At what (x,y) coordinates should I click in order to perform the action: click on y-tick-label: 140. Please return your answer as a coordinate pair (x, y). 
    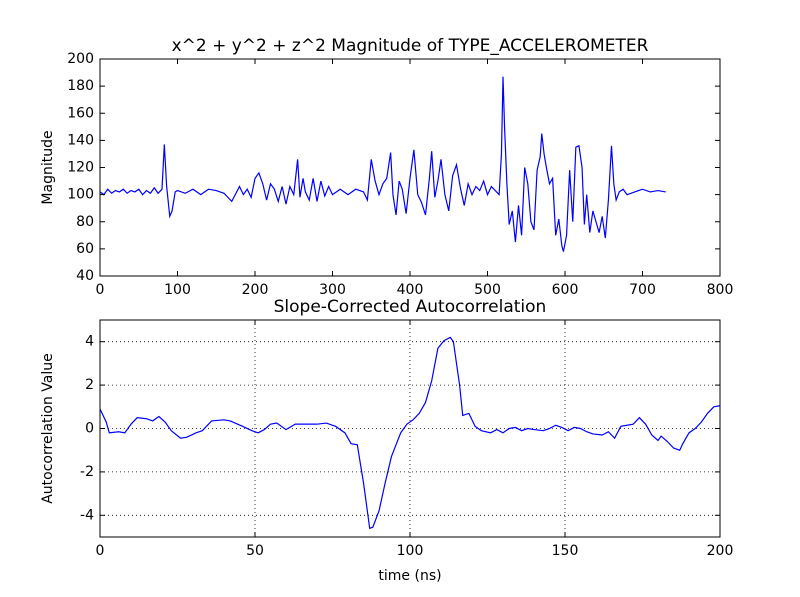
    Looking at the image, I should click on (80, 140).